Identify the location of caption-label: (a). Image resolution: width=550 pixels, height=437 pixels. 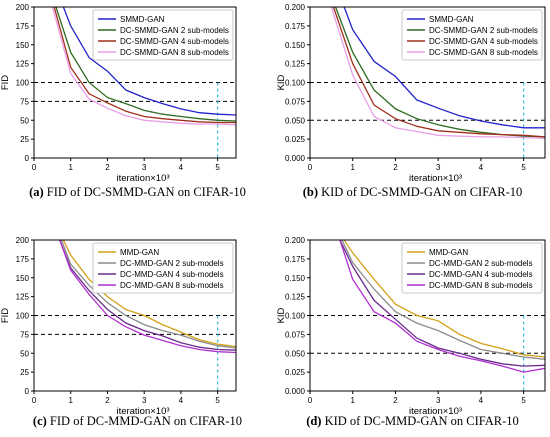
(36, 192).